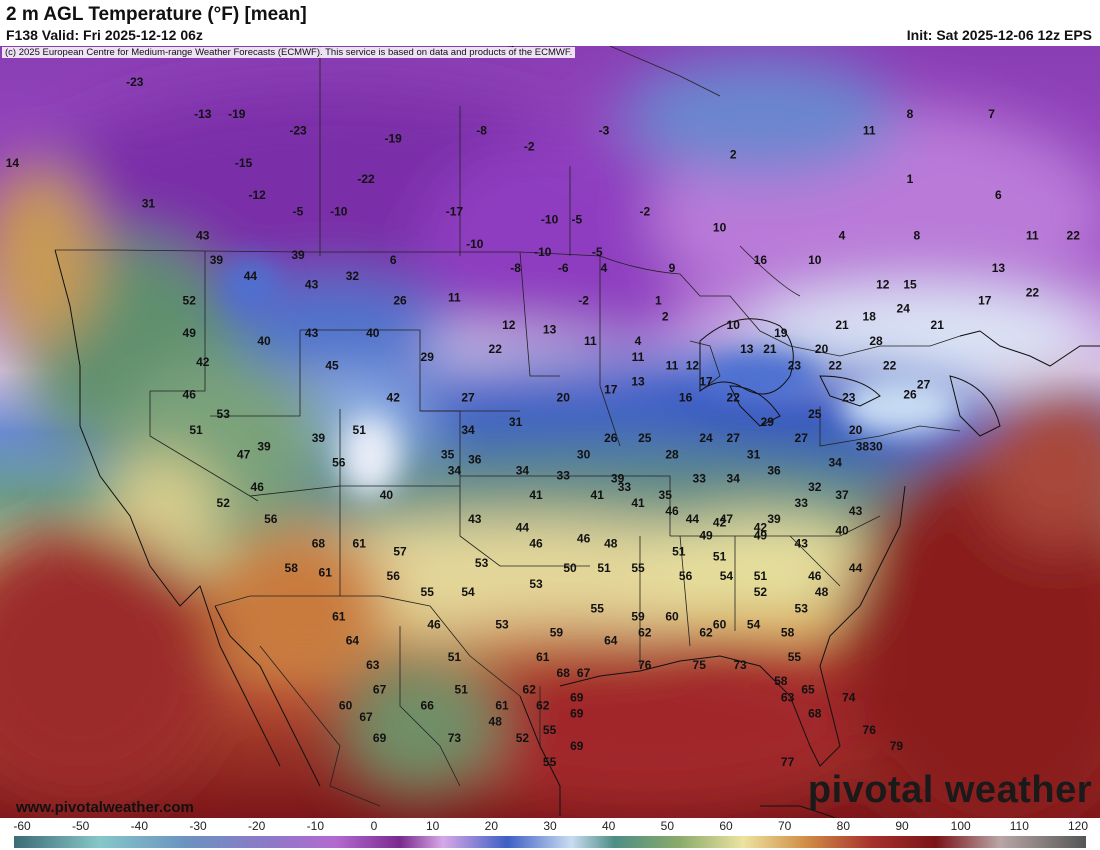 This screenshot has height=850, width=1100. What do you see at coordinates (256, 826) in the screenshot?
I see `legend-tick: -20` at bounding box center [256, 826].